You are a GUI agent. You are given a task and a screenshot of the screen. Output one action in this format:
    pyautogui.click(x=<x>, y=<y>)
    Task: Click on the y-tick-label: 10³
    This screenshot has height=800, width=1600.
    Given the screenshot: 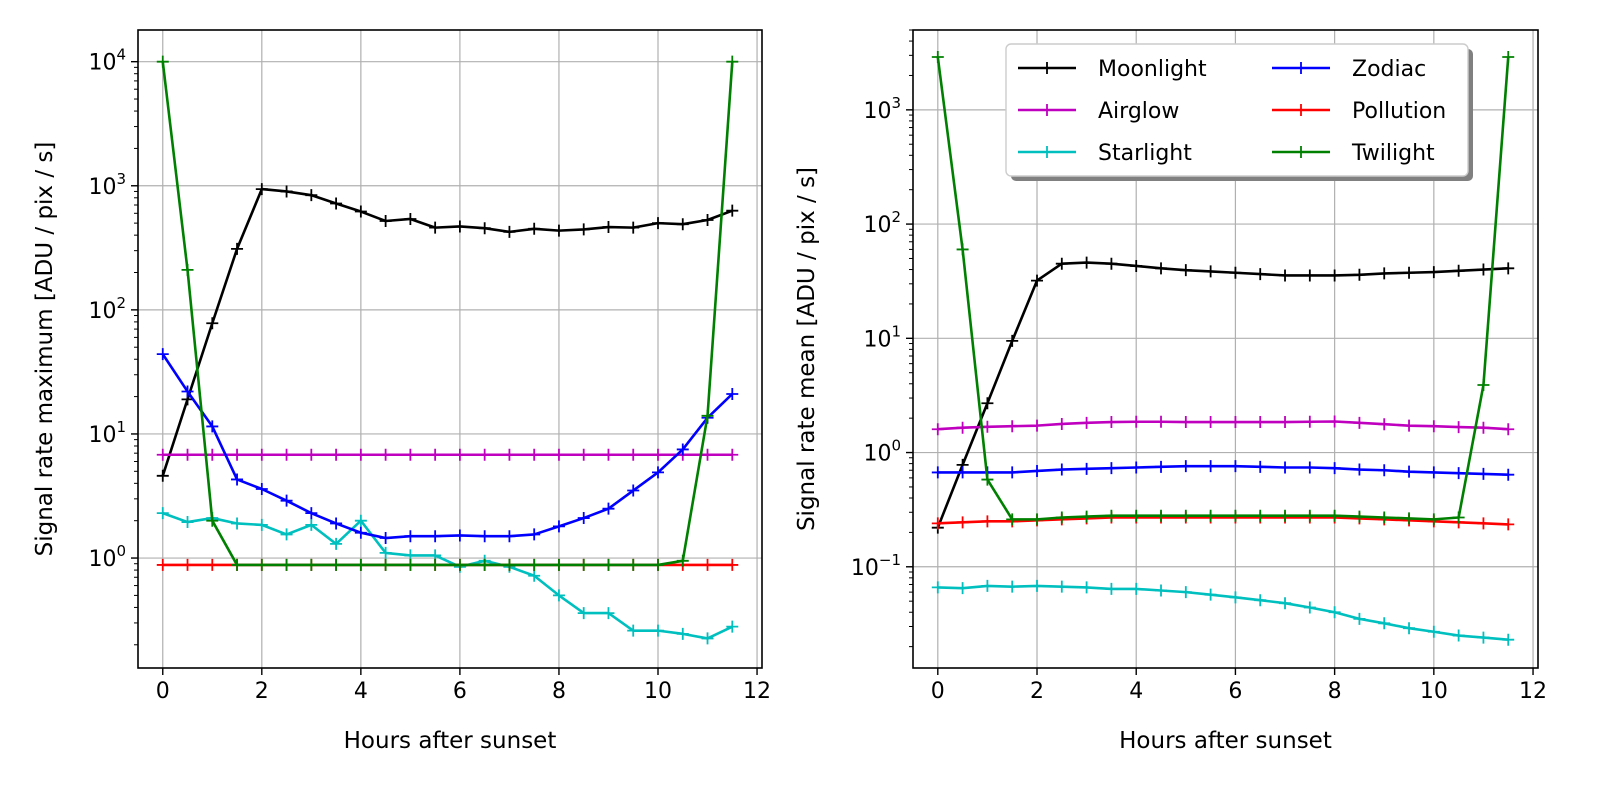 What is the action you would take?
    pyautogui.click(x=107, y=185)
    